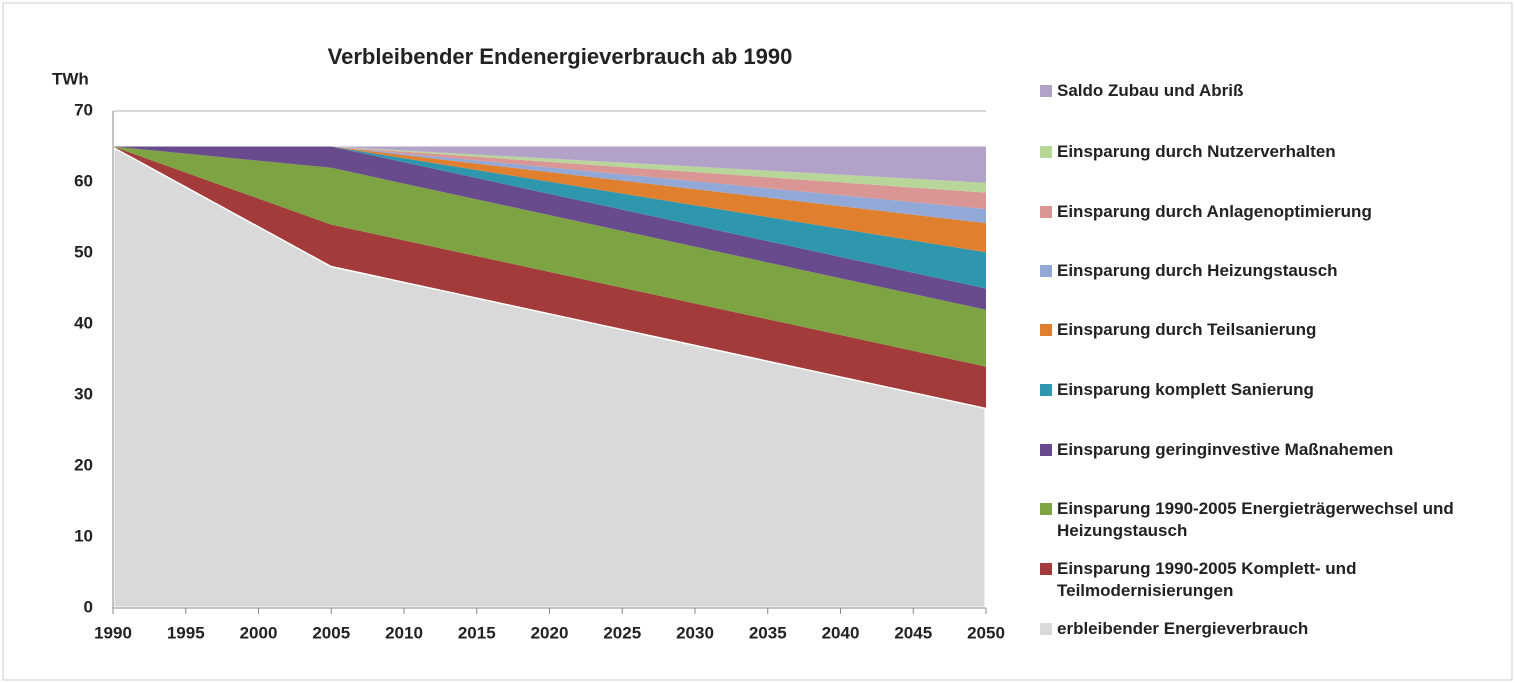  What do you see at coordinates (83, 393) in the screenshot?
I see `y-tick-label: 30` at bounding box center [83, 393].